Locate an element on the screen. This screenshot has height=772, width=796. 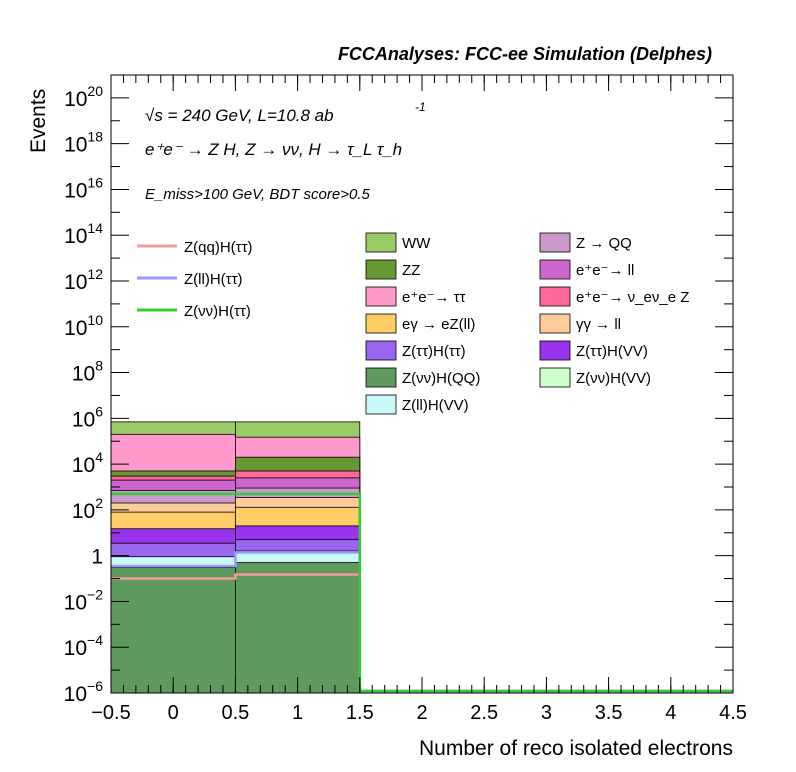
legend-swatch-z-h-qq is located at coordinates (381, 377).